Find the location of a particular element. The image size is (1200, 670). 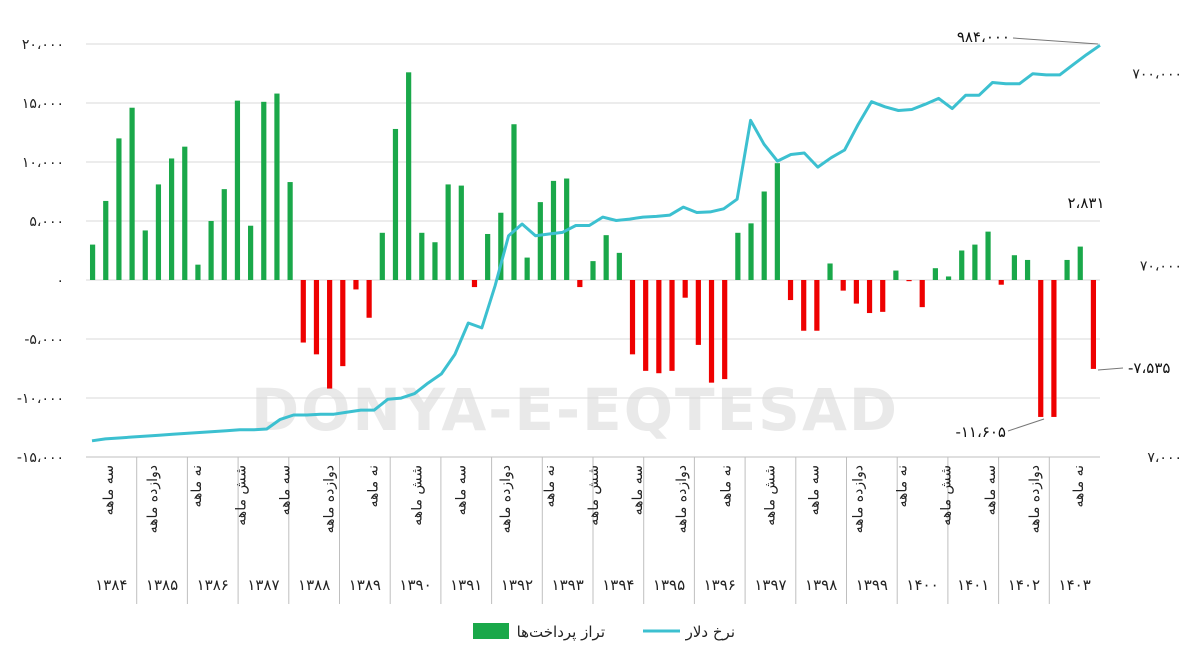

annotation-last-positive: ۲،۸۳۱ is located at coordinates (1085, 203).